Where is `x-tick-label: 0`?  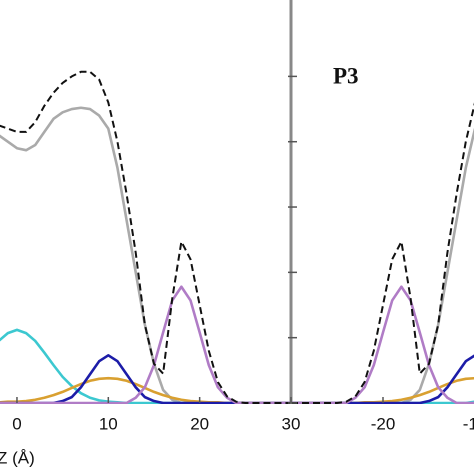 x-tick-label: 0 is located at coordinates (16, 423).